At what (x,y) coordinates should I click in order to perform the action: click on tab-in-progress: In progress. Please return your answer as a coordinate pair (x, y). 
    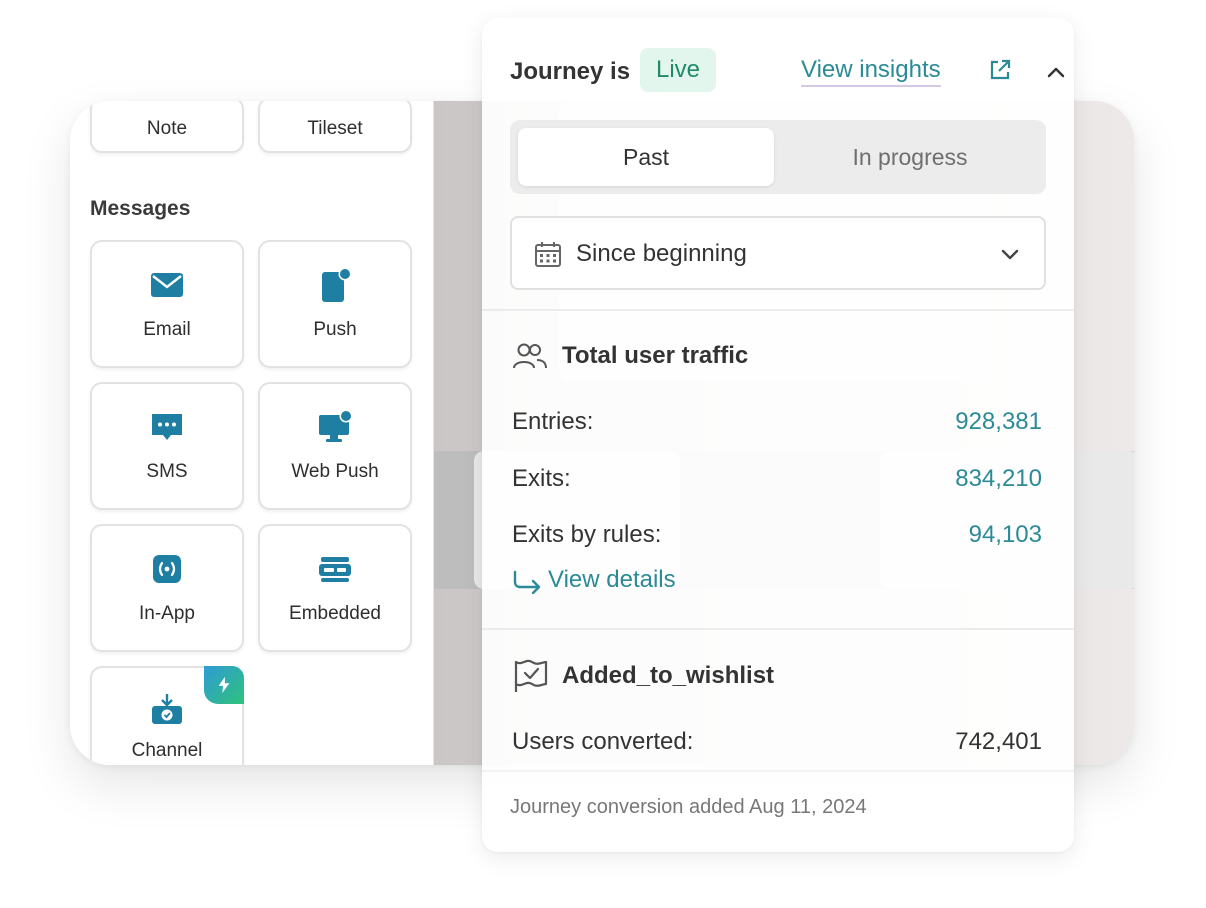
    Looking at the image, I should click on (910, 157).